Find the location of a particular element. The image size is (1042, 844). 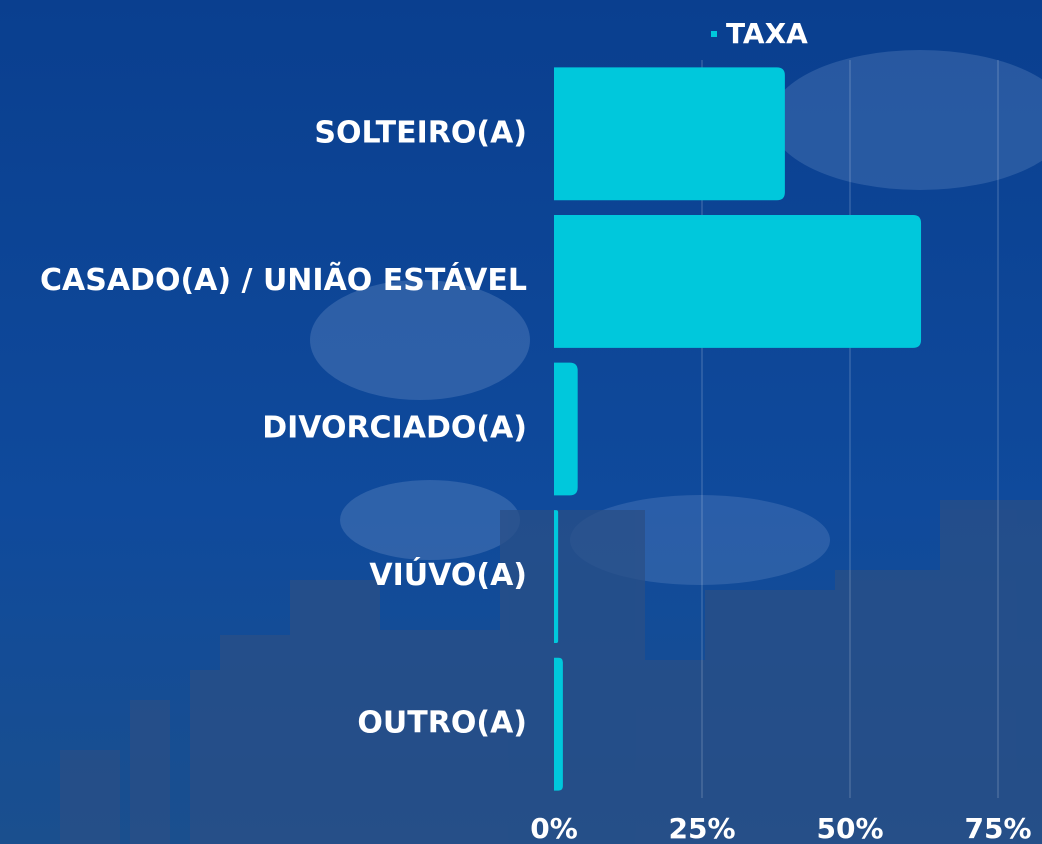

legend-swatch is located at coordinates (714, 34).